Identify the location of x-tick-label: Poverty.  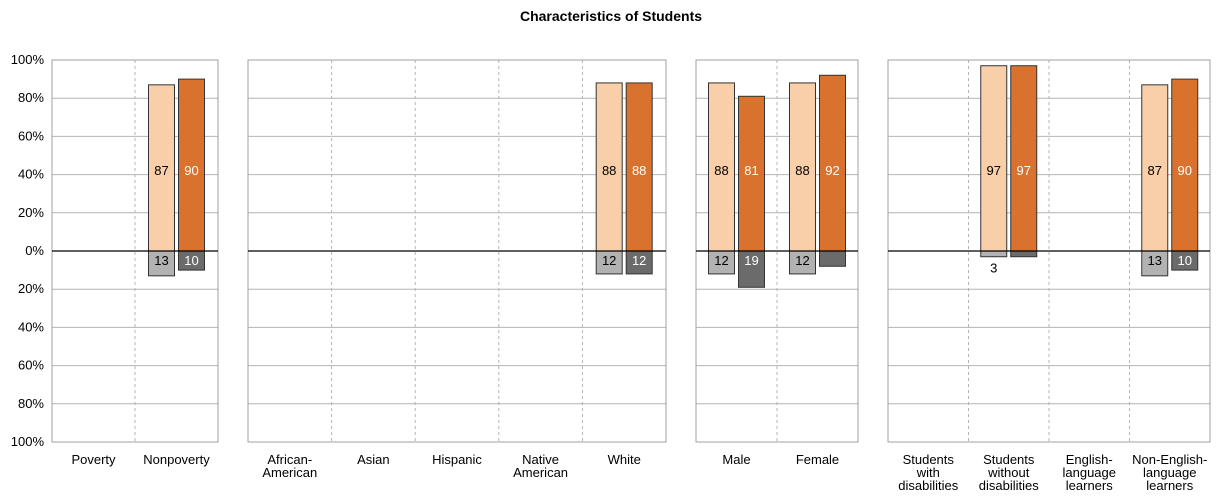
(93, 459).